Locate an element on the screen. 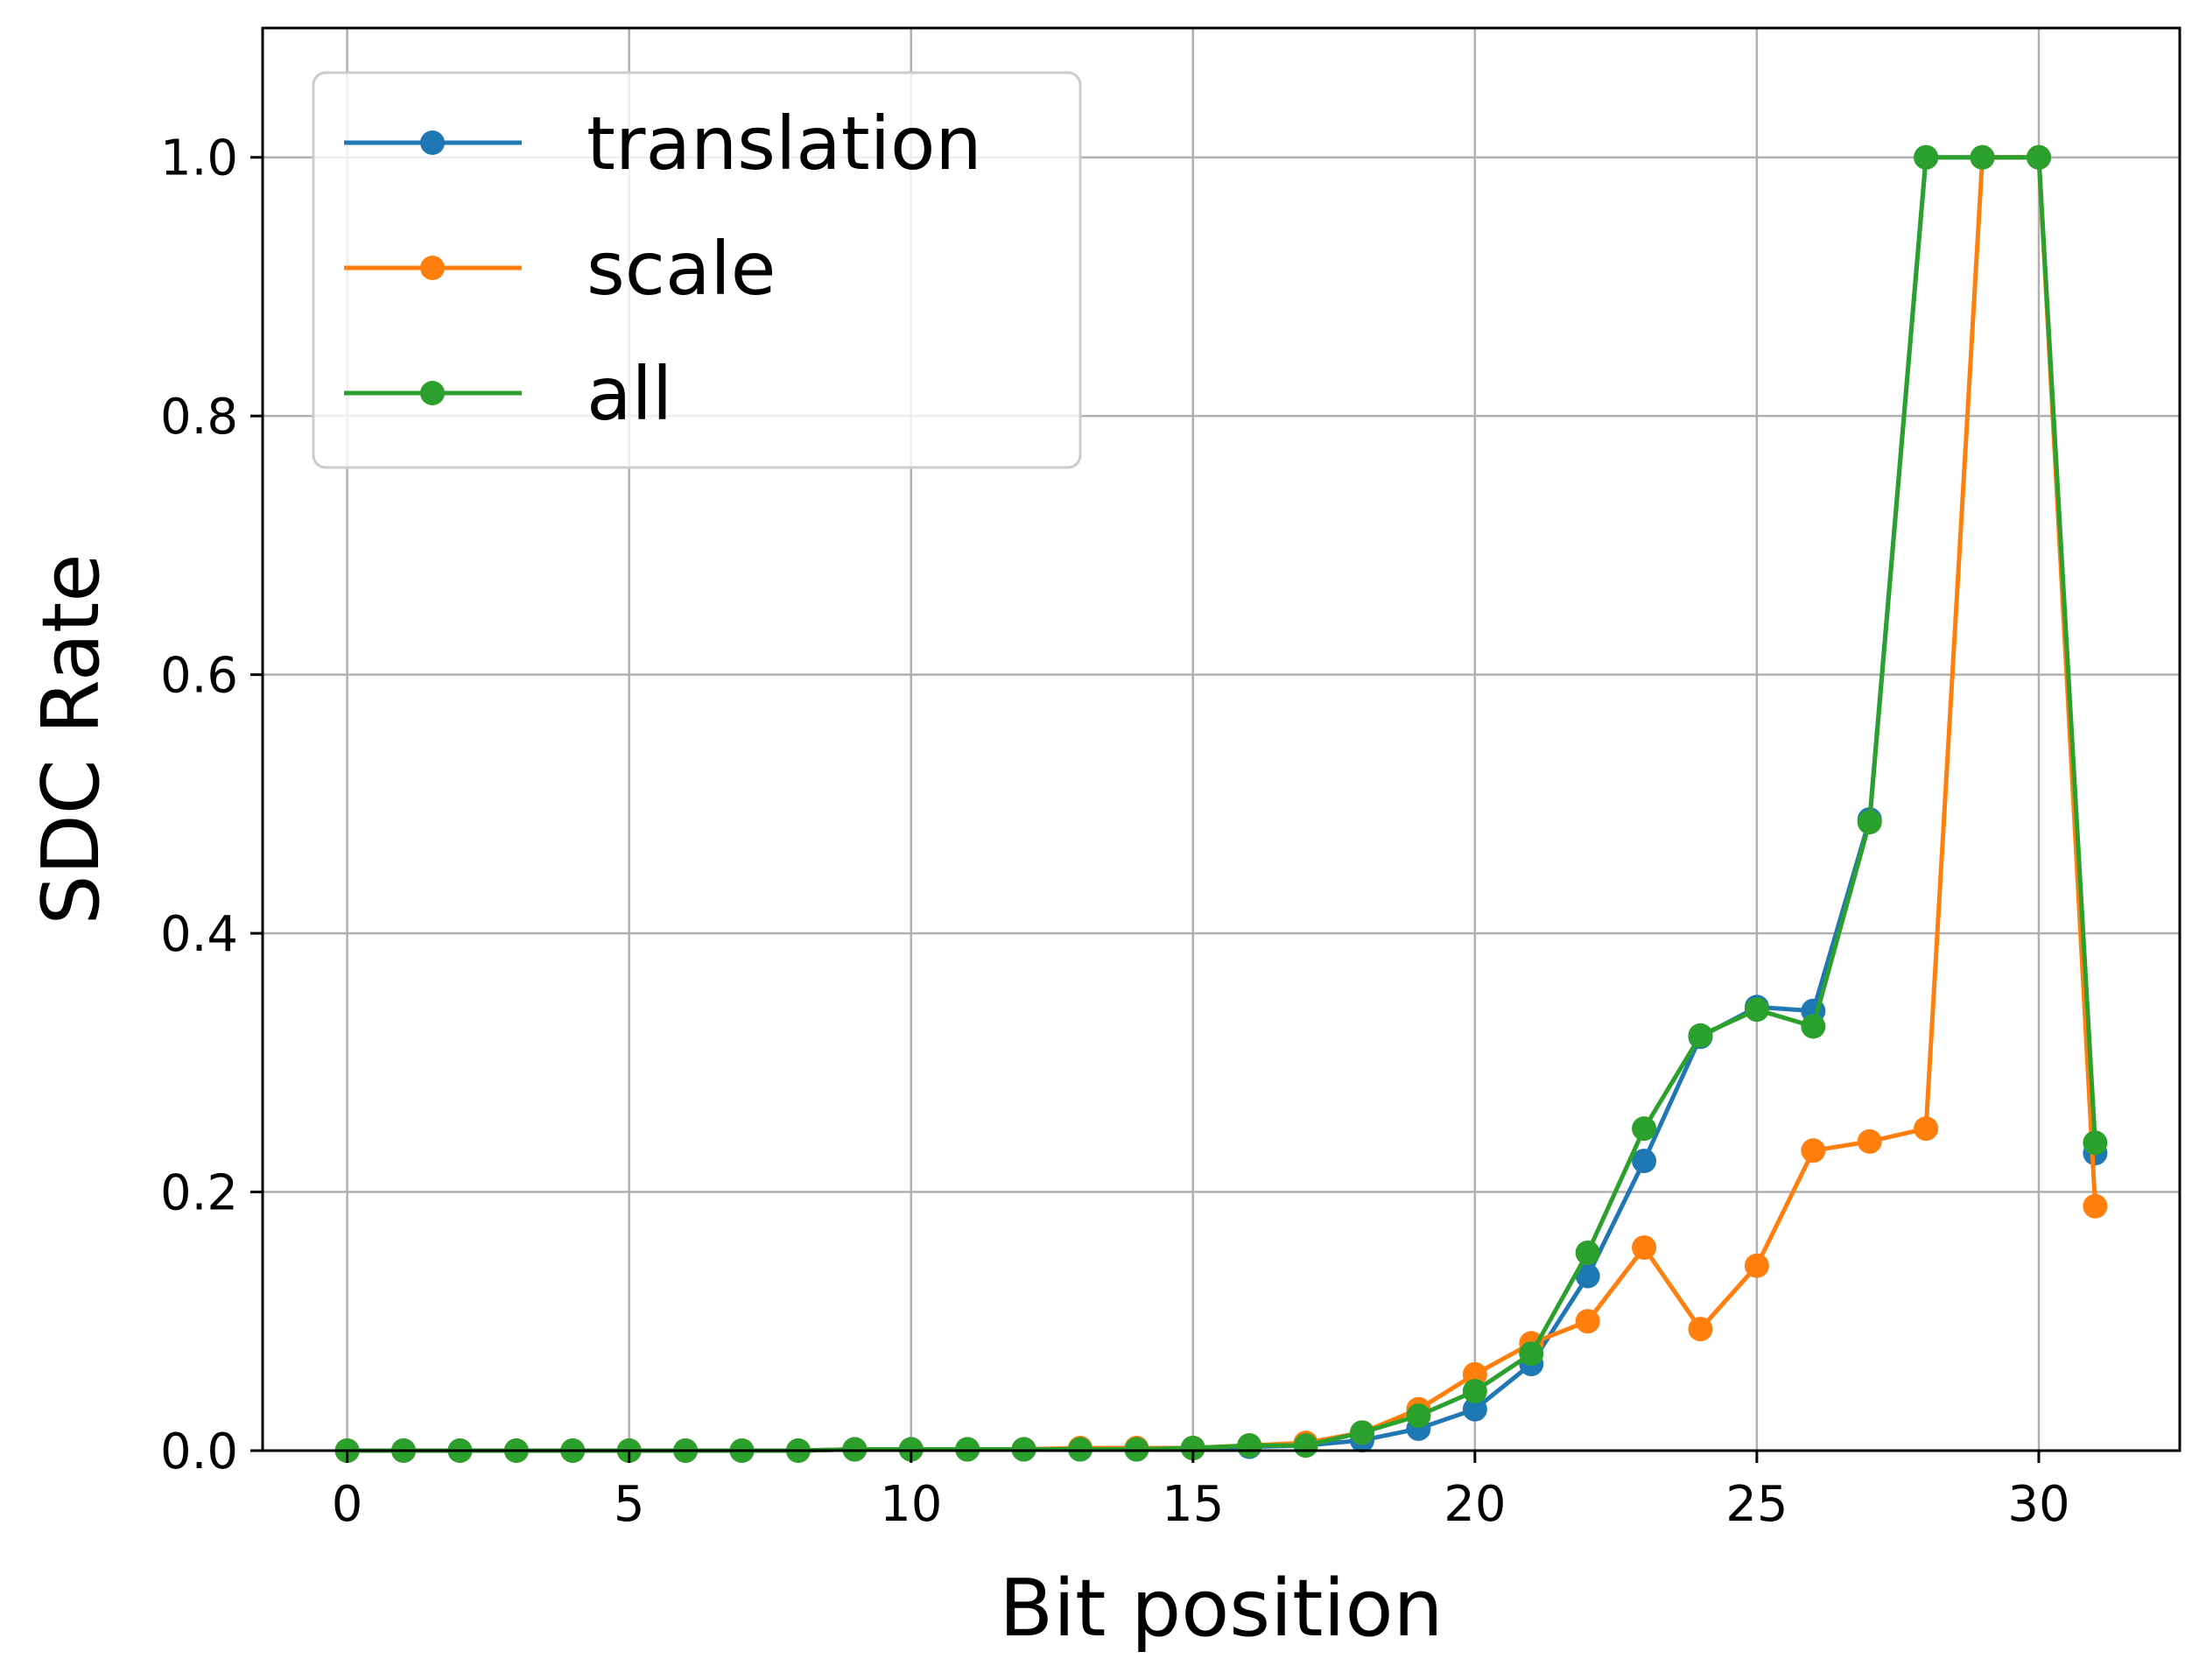  y-tick-label: 0.0 is located at coordinates (199, 1451).